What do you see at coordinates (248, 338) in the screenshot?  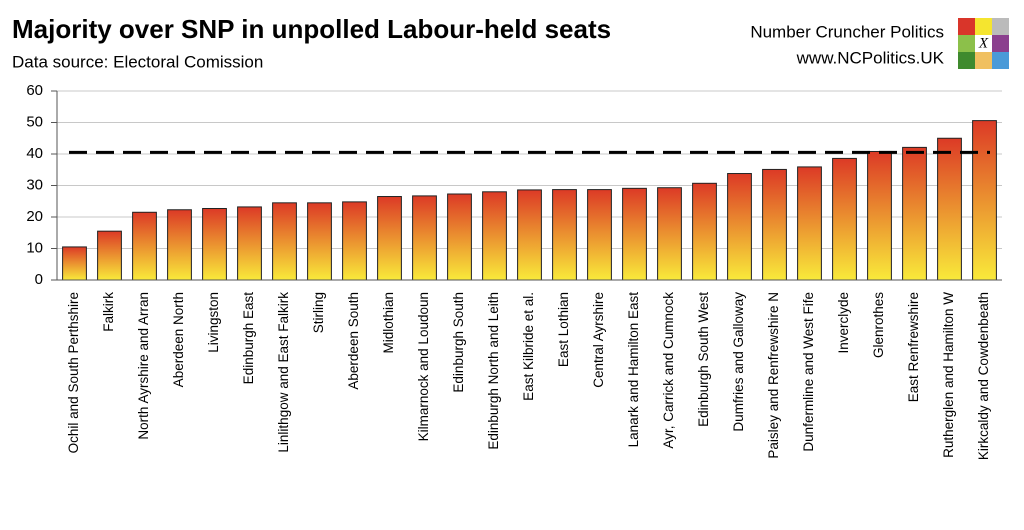 I see `x-tick-label: Edinburgh East` at bounding box center [248, 338].